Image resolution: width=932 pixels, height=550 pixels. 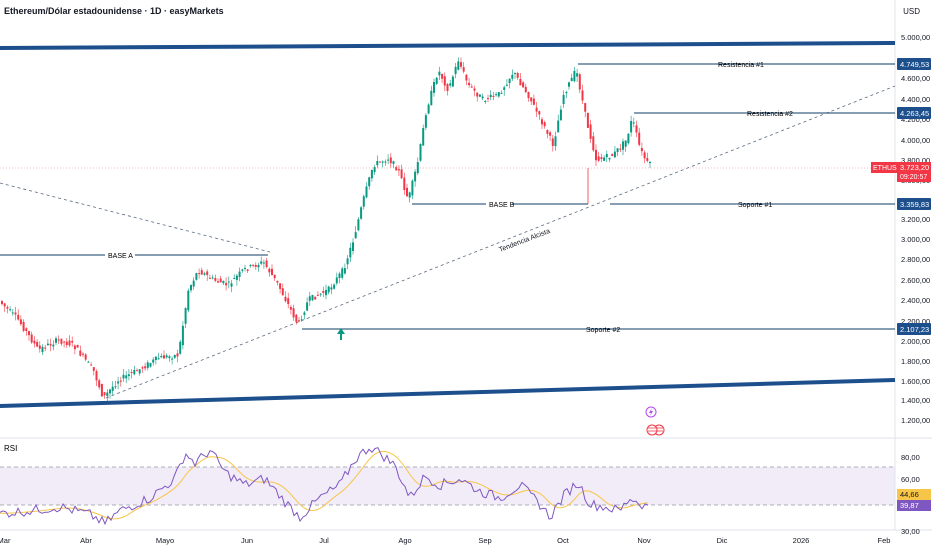 What do you see at coordinates (135, 217) in the screenshot?
I see `downtrend-line` at bounding box center [135, 217].